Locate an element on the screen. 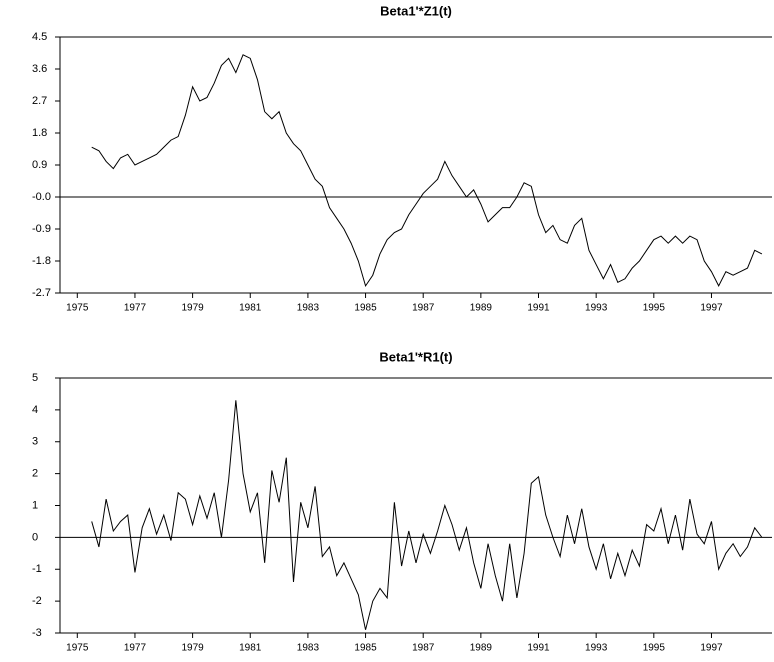  y-tick-label: 4 is located at coordinates (35, 410).